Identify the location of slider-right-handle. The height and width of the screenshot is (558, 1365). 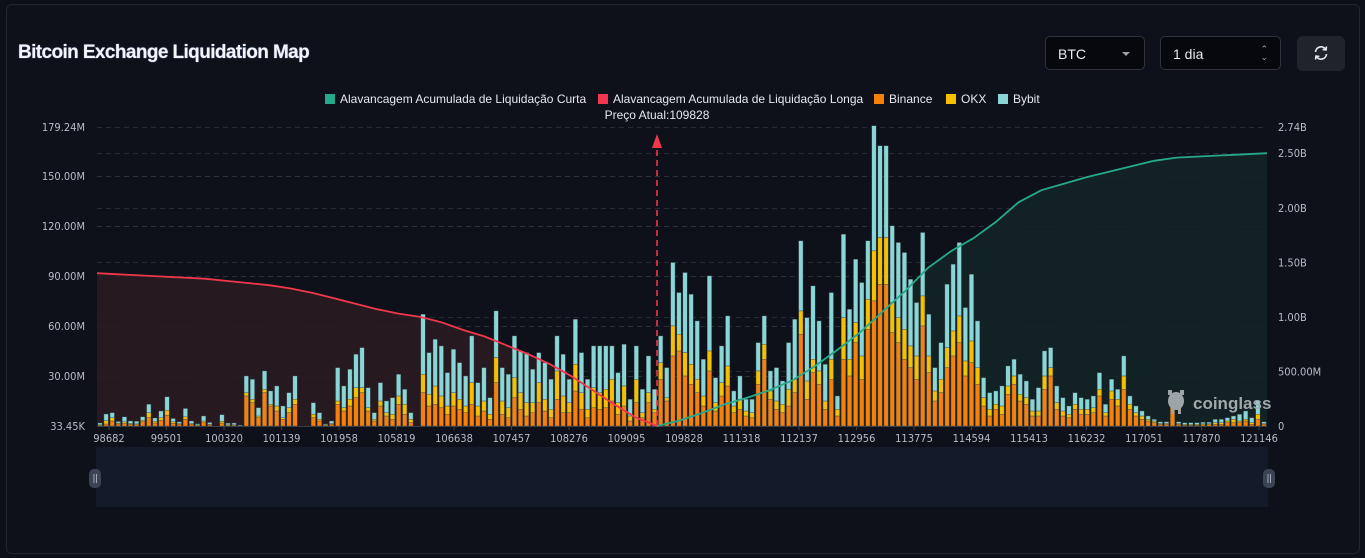
(1269, 478).